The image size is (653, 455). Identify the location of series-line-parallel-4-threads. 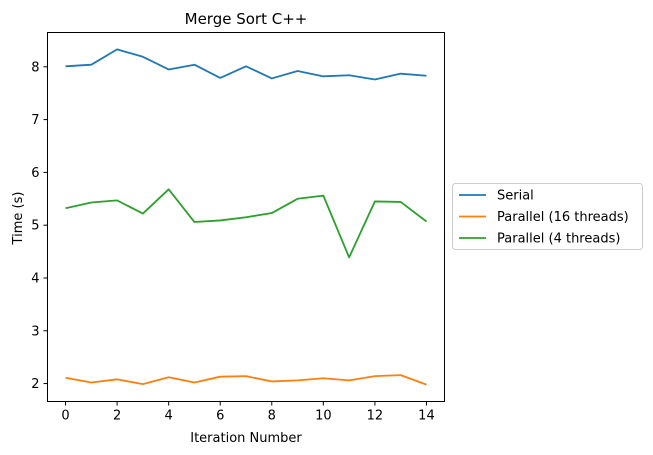
(246, 223).